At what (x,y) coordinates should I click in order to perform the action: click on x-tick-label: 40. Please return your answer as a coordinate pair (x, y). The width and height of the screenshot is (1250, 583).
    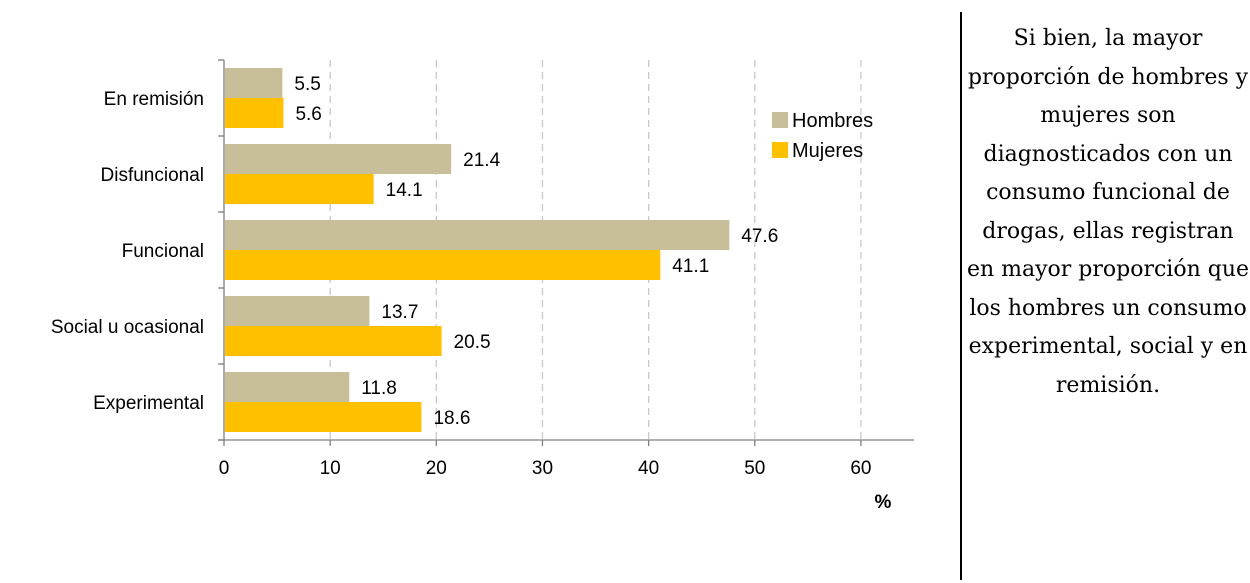
    Looking at the image, I should click on (648, 468).